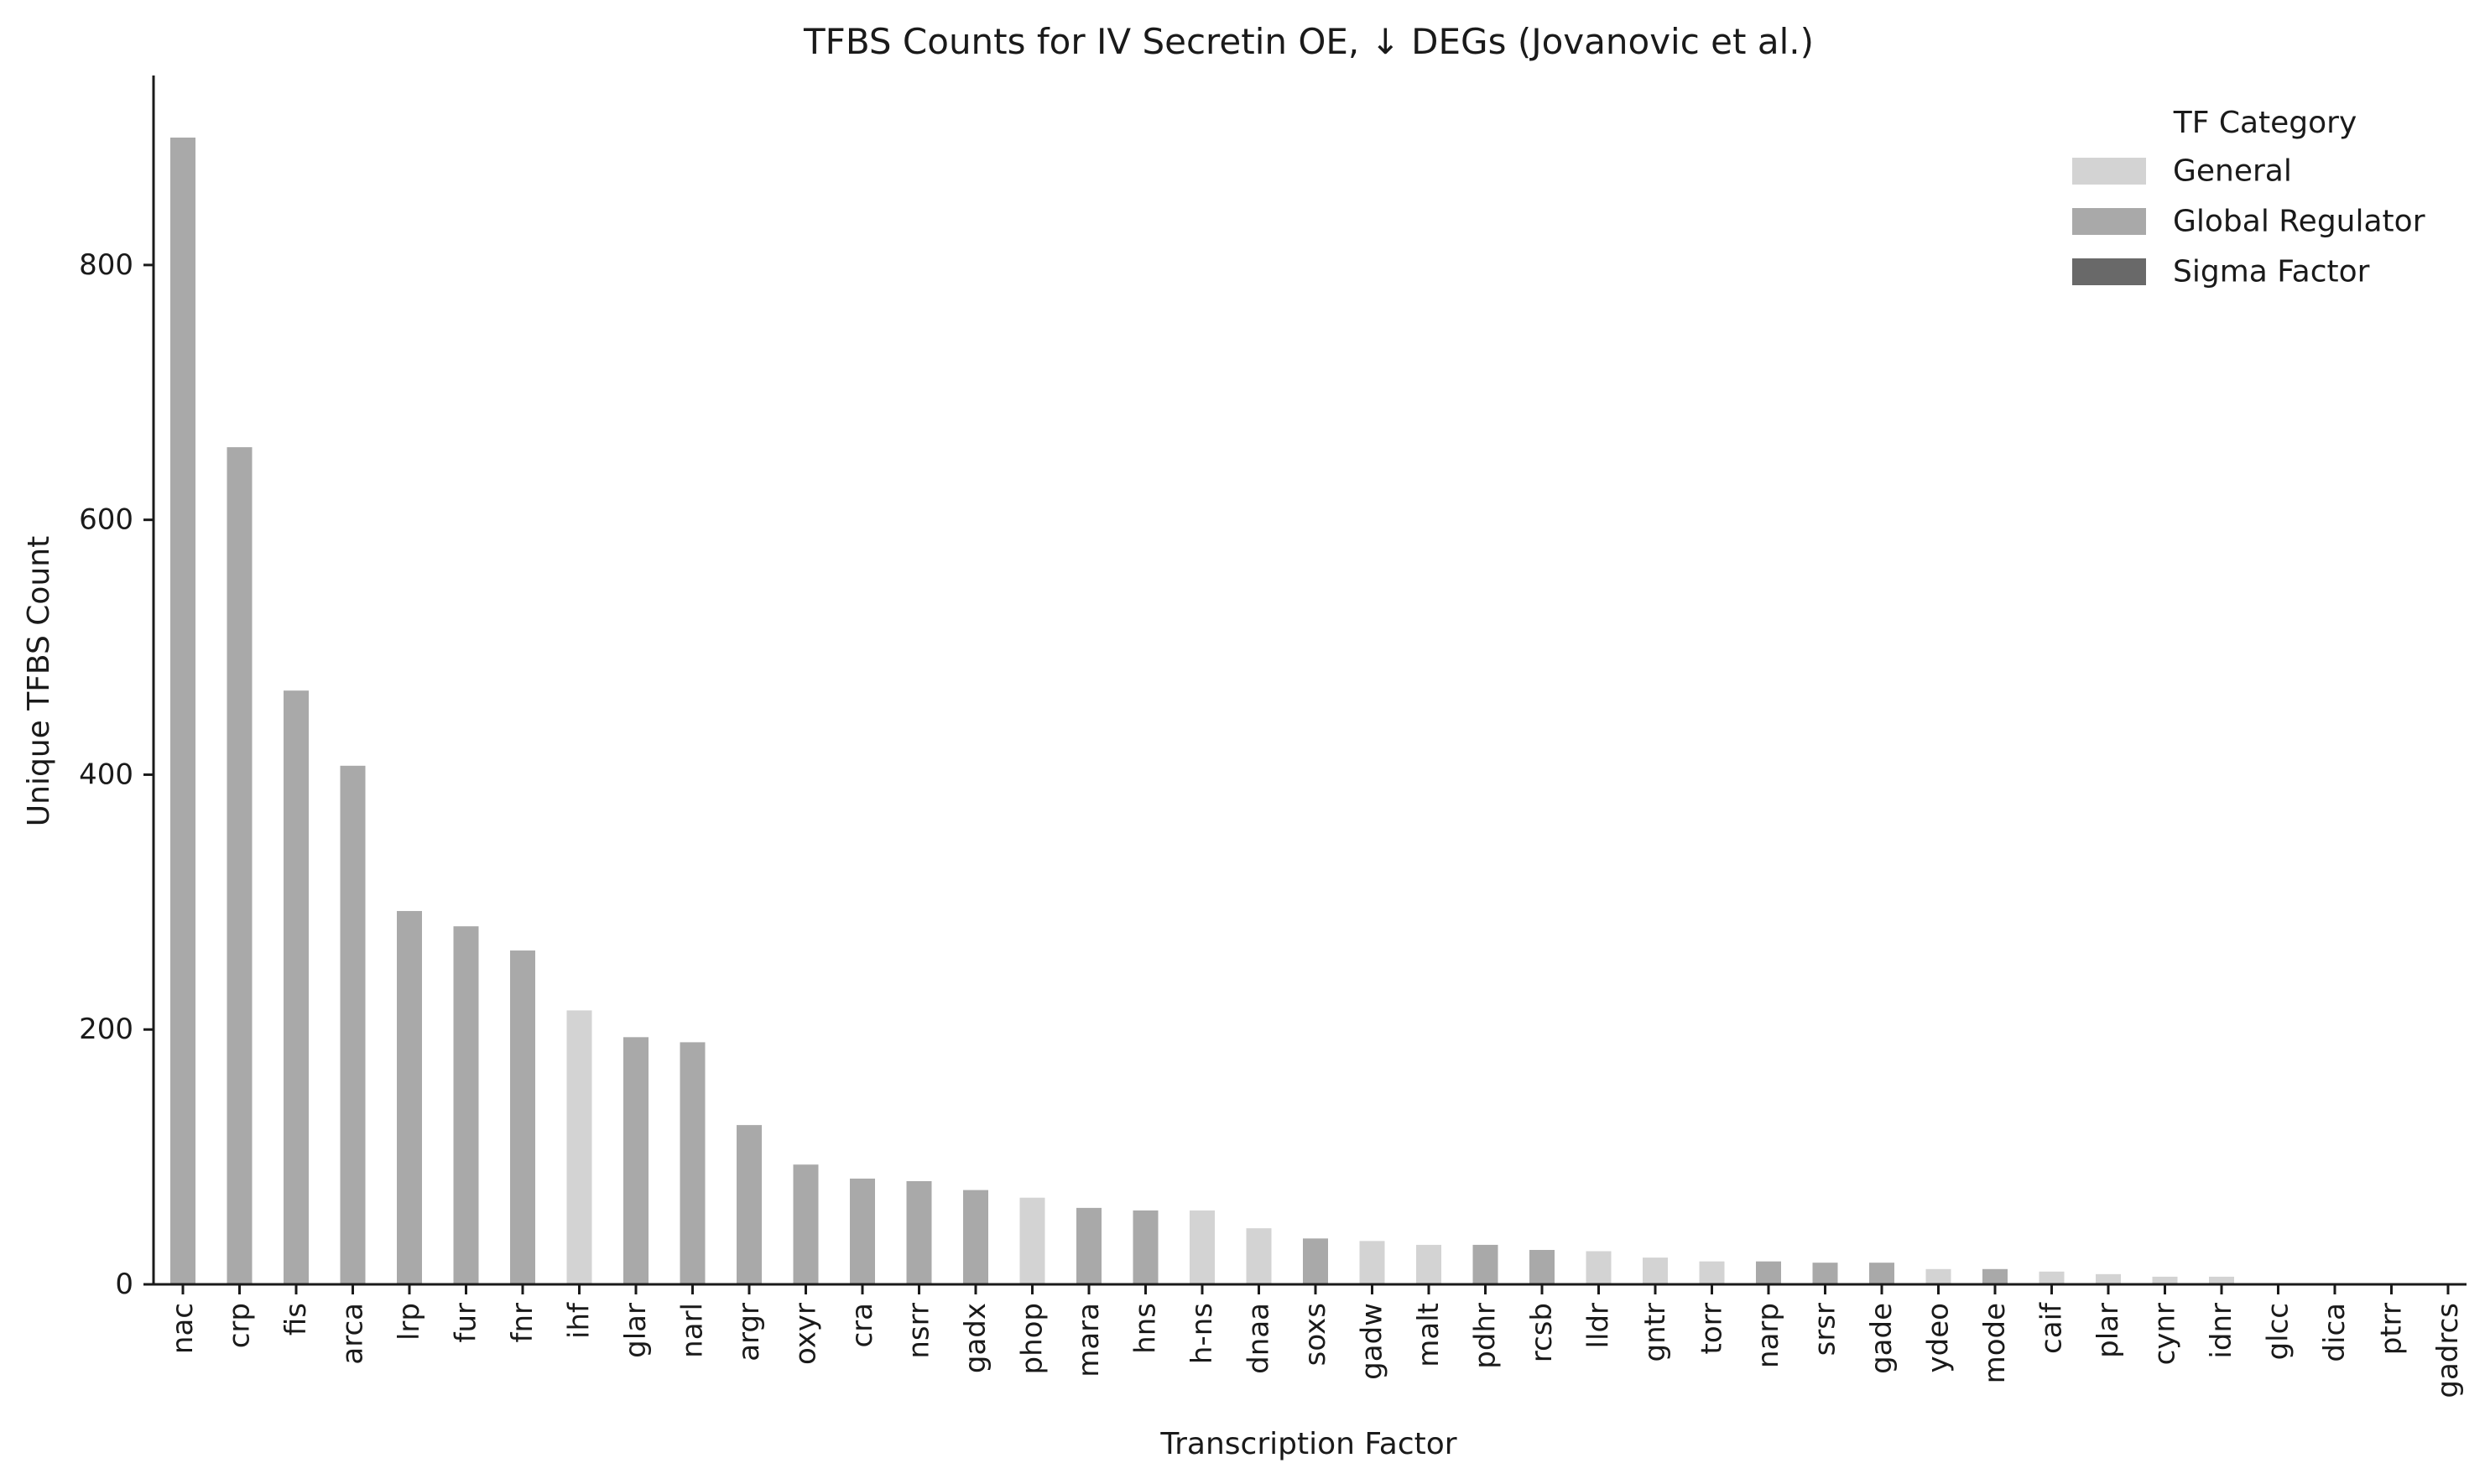  What do you see at coordinates (2335, 1332) in the screenshot?
I see `x-tick-label-dica: dica` at bounding box center [2335, 1332].